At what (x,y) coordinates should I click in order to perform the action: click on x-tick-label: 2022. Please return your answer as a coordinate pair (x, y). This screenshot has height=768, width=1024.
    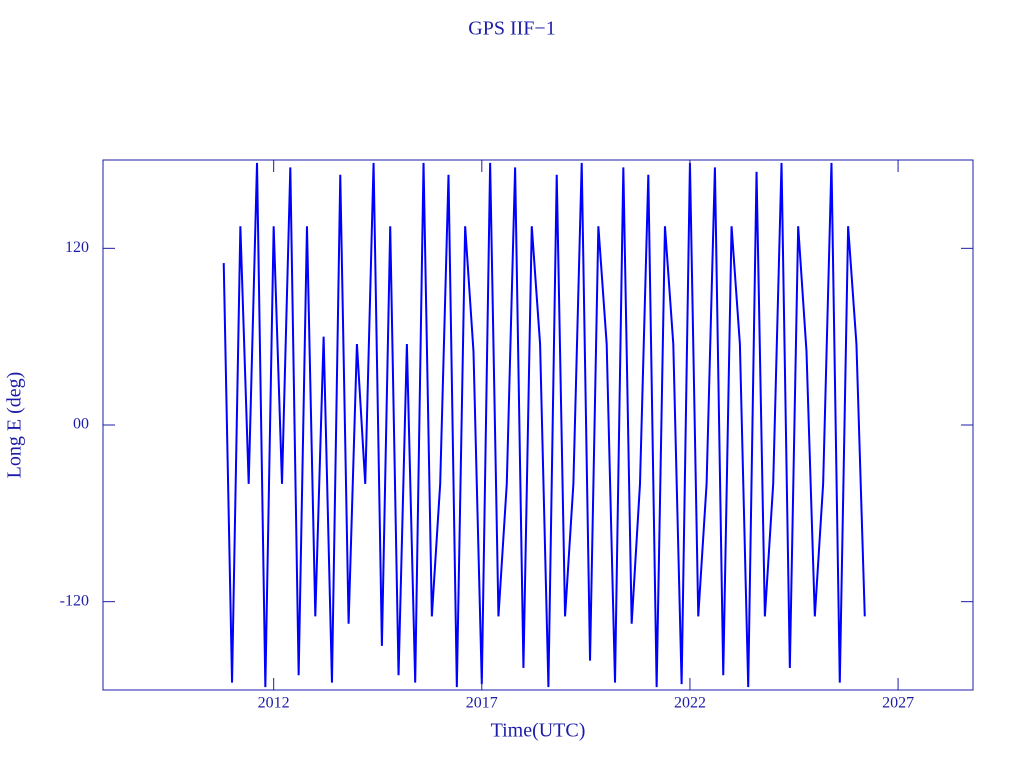
    Looking at the image, I should click on (690, 703).